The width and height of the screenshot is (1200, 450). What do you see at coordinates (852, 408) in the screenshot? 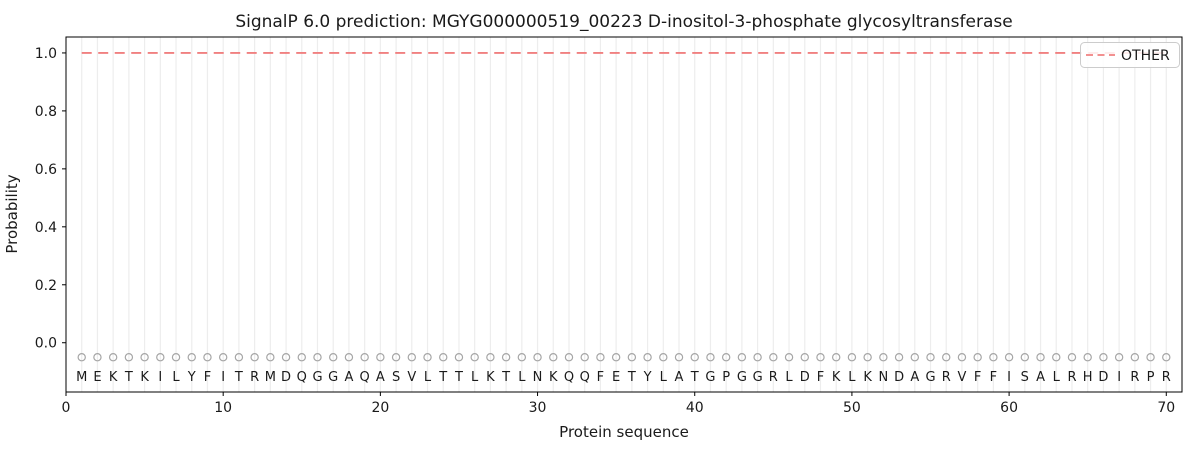
I see `x-tick-label: 50` at bounding box center [852, 408].